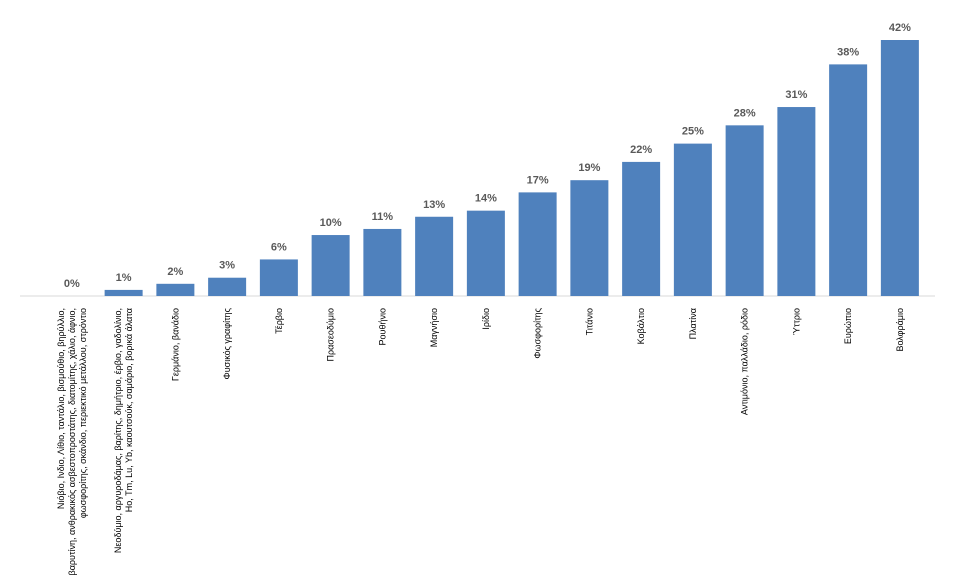 This screenshot has width=960, height=587. I want to click on value-label: 19%, so click(589, 168).